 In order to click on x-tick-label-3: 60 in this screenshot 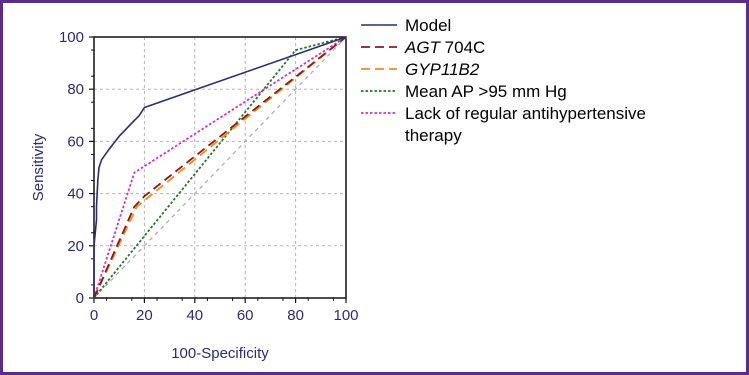, I will do `click(245, 315)`.